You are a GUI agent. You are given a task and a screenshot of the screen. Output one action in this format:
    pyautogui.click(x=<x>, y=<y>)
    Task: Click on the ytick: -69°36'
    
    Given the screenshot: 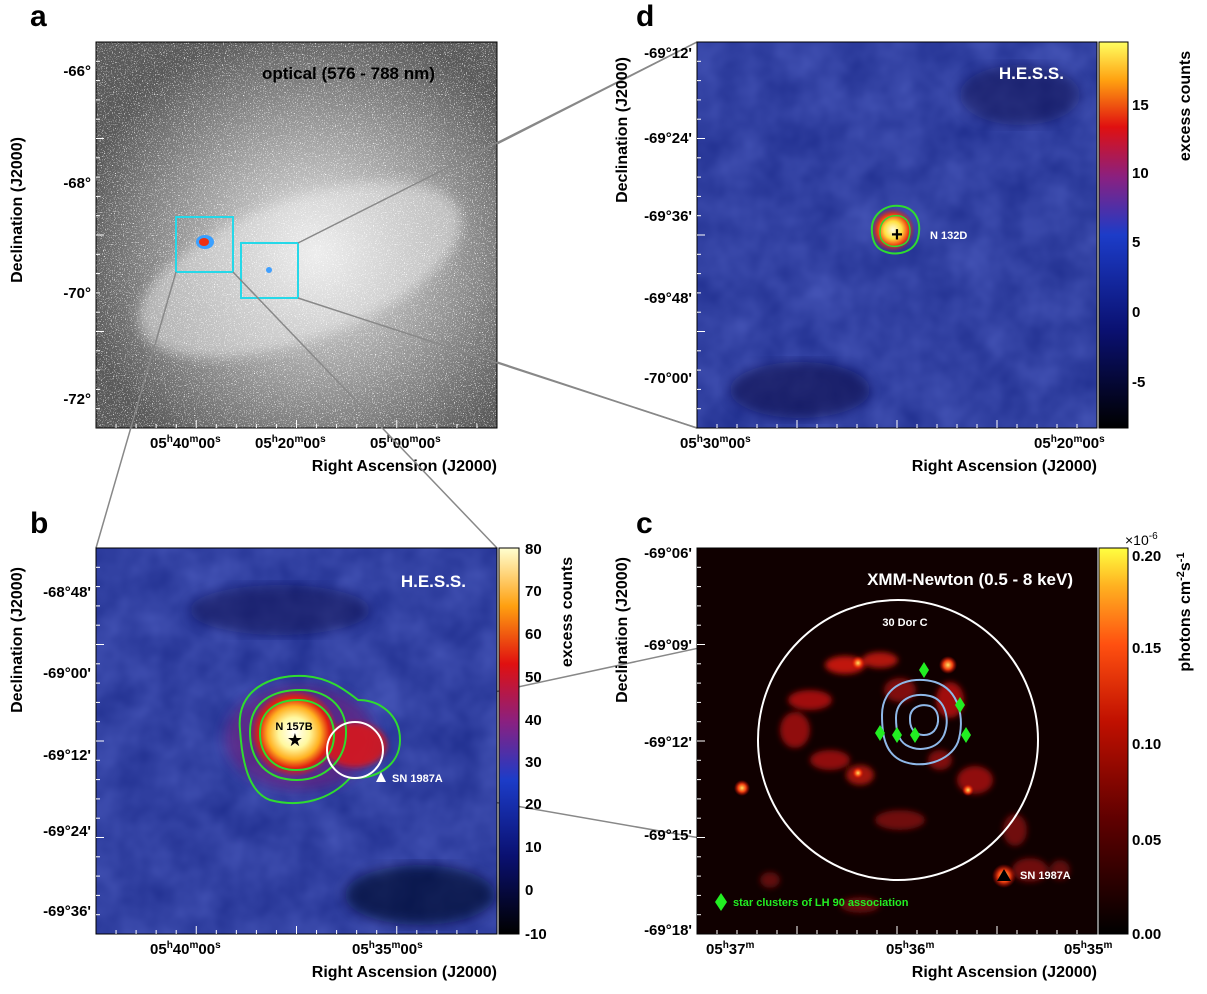 What is the action you would take?
    pyautogui.click(x=668, y=216)
    